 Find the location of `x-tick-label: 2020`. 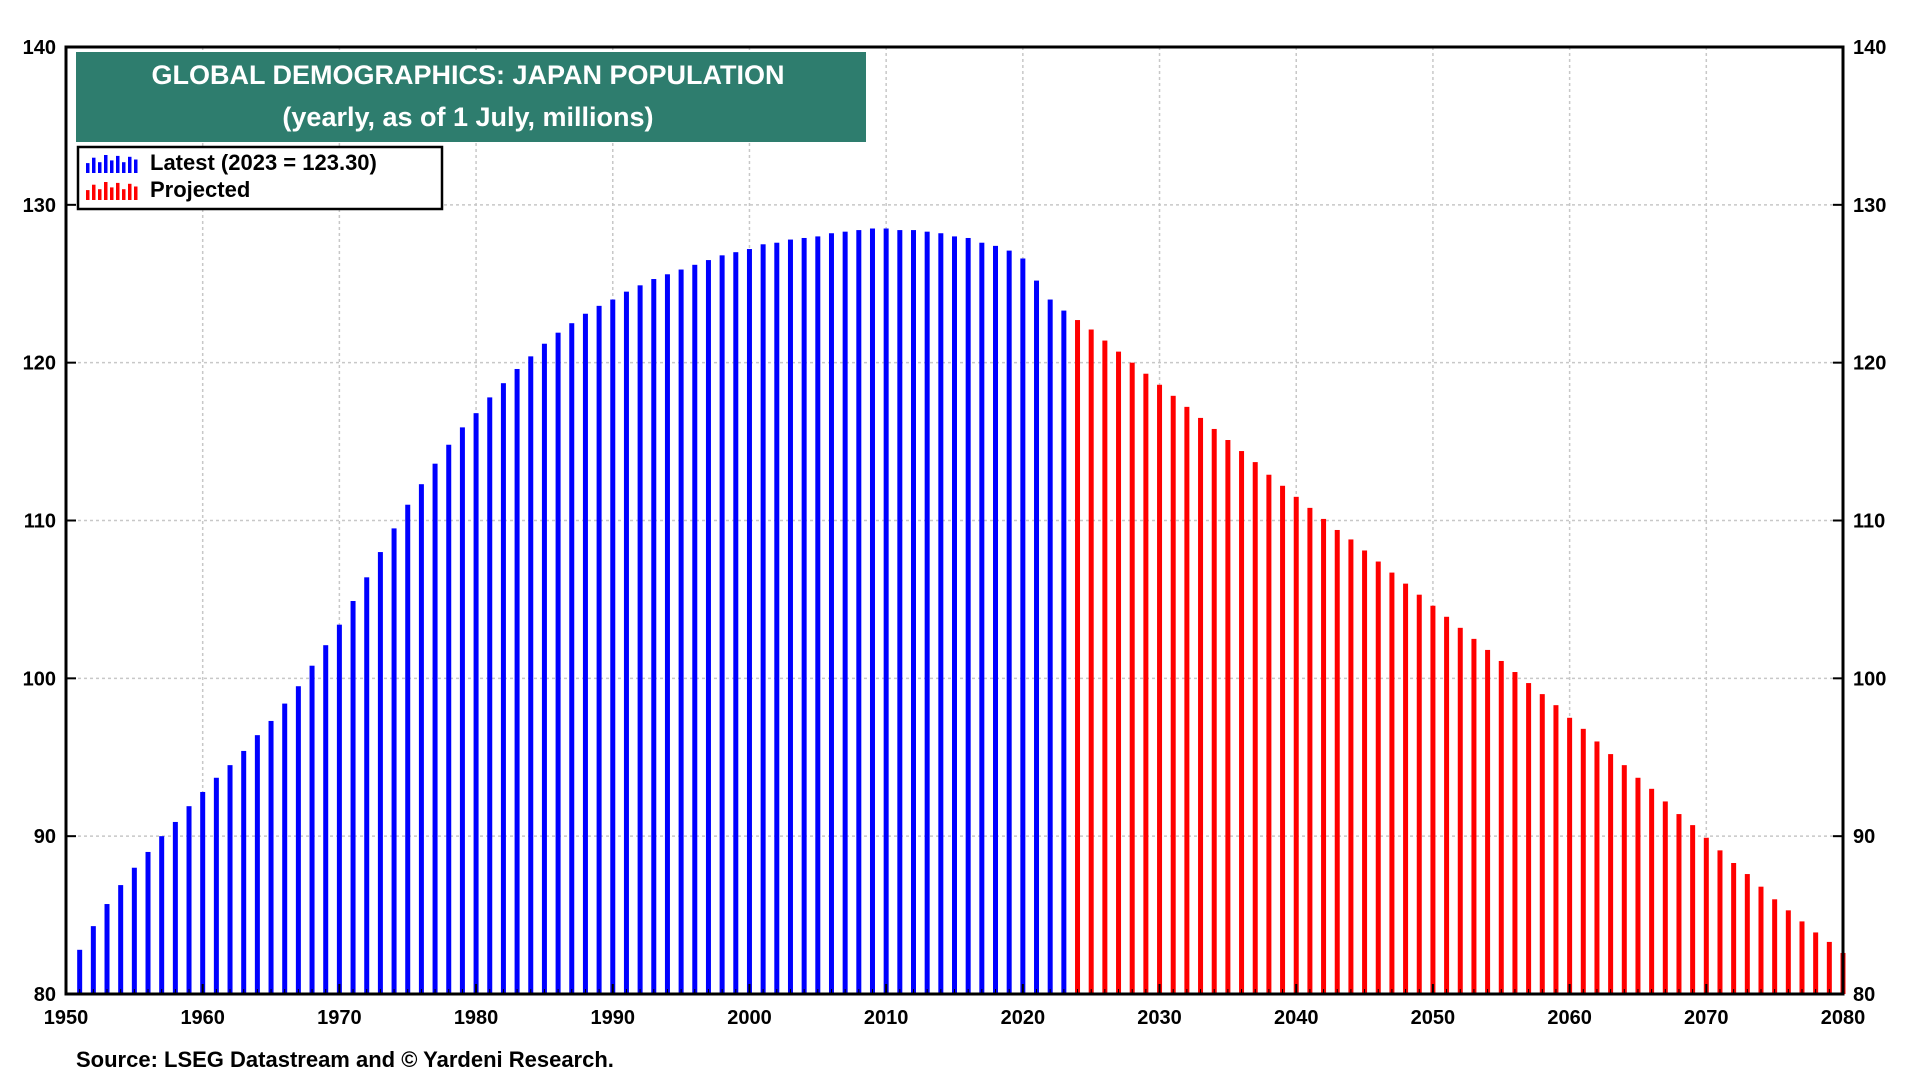

x-tick-label: 2020 is located at coordinates (1023, 1018).